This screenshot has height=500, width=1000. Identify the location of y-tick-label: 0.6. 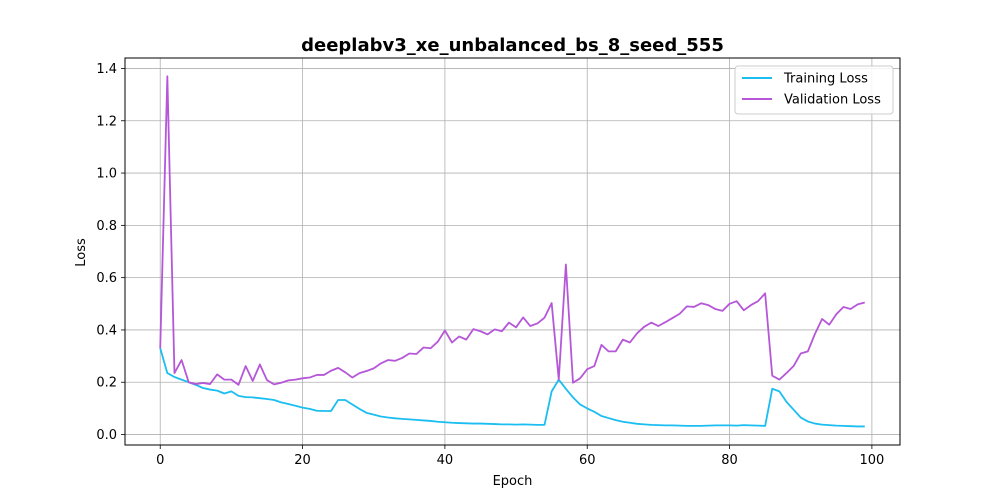
(106, 278).